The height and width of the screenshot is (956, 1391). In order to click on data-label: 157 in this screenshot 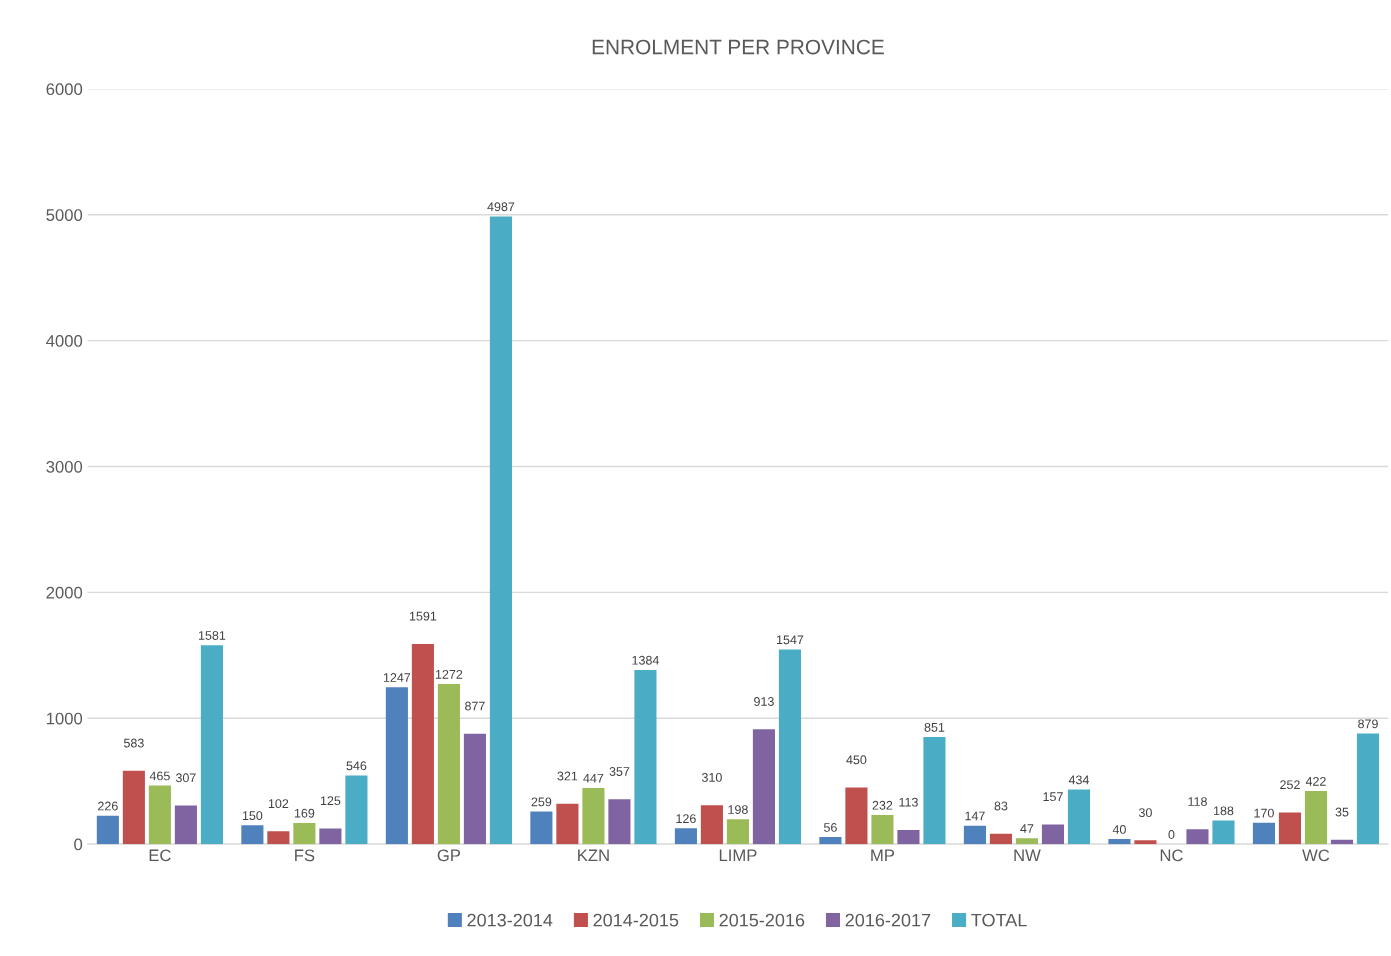, I will do `click(1053, 797)`.